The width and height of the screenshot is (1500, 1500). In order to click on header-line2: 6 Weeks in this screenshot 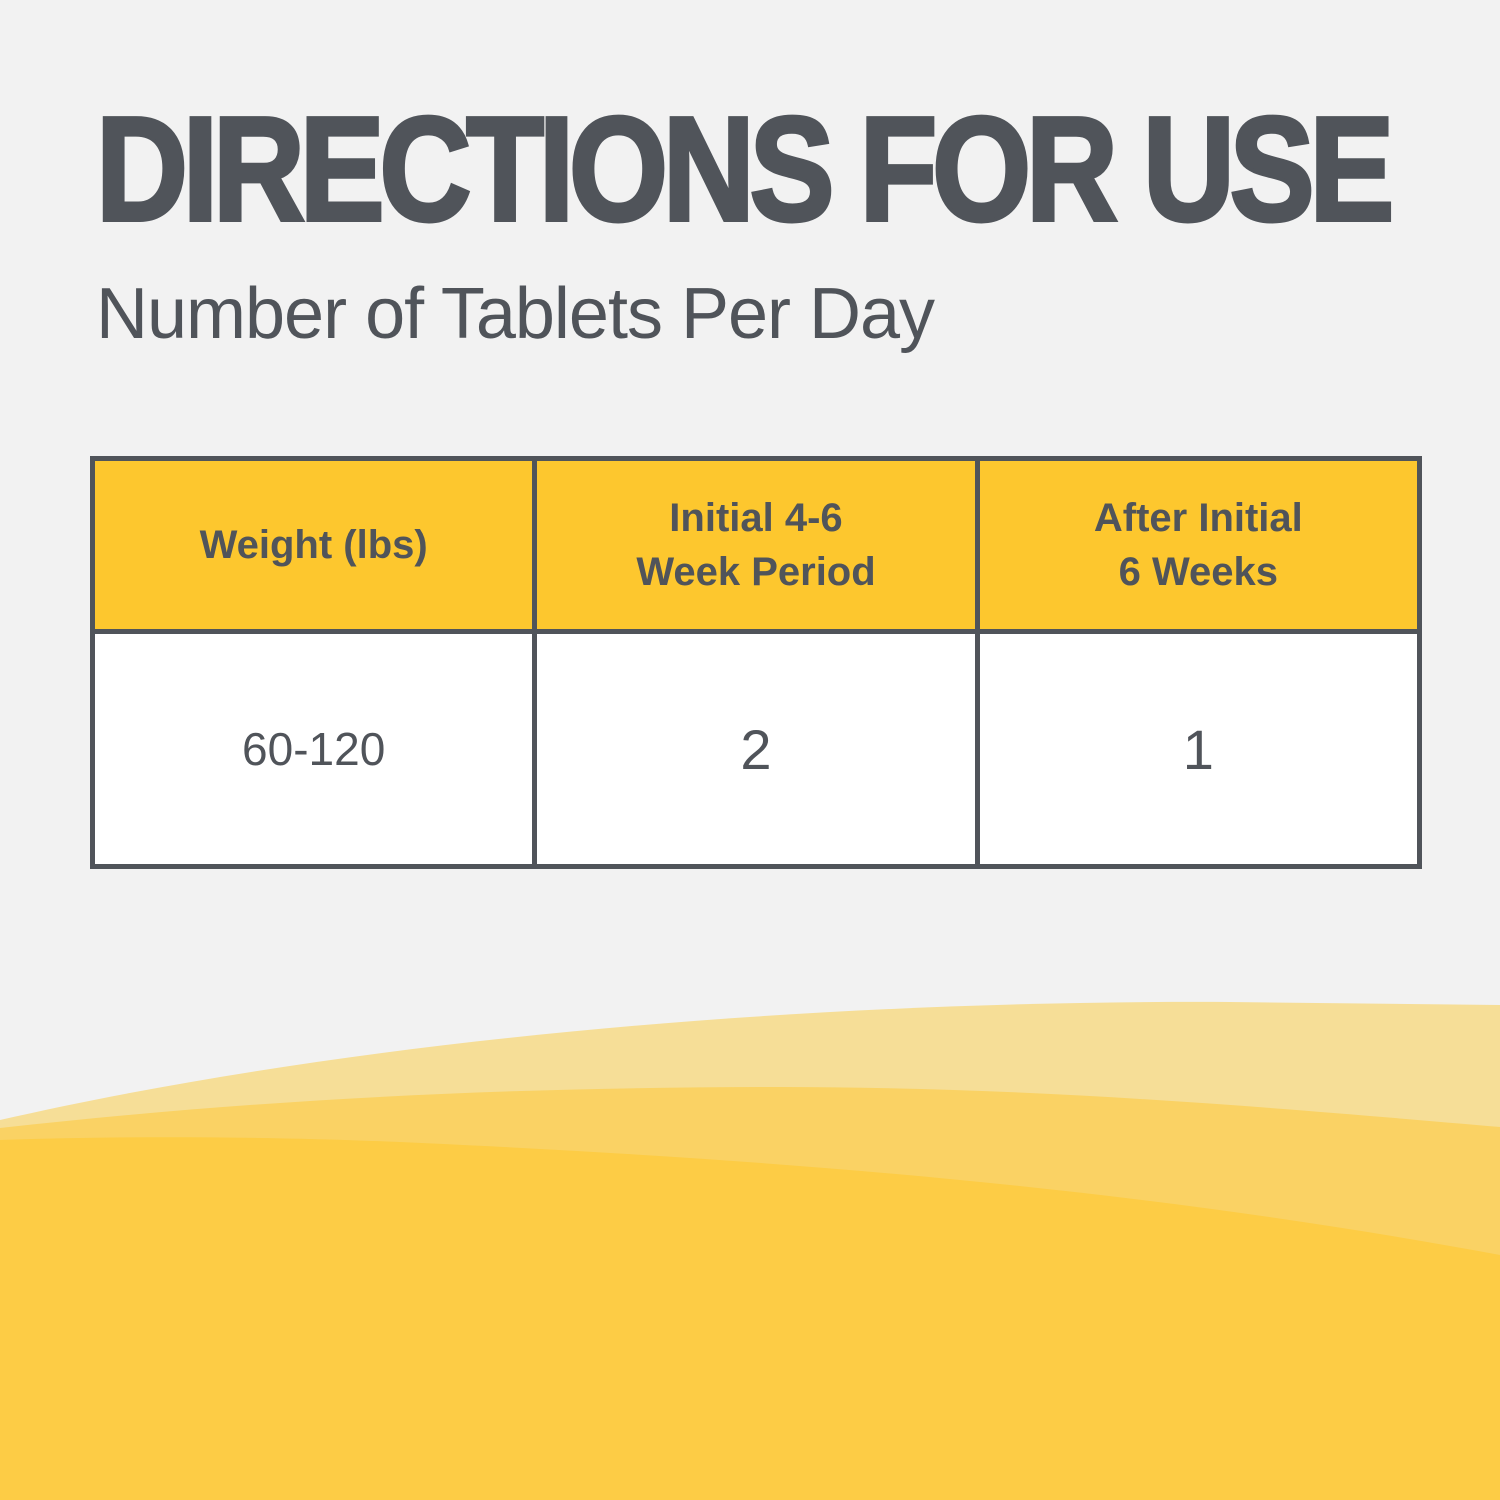, I will do `click(1198, 572)`.